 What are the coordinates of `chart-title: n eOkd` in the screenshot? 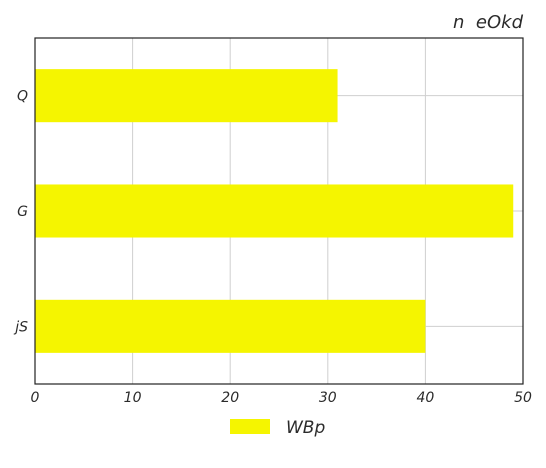 It's located at (488, 22).